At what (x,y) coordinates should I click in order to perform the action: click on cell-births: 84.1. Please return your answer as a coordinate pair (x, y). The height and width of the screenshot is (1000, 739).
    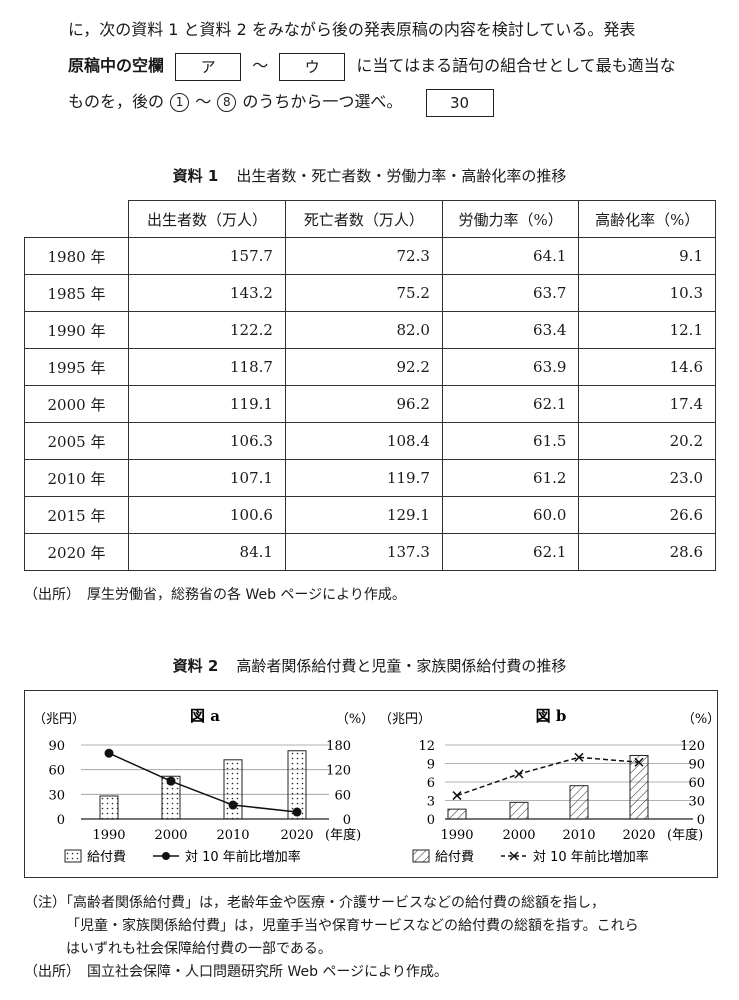
    Looking at the image, I should click on (207, 552).